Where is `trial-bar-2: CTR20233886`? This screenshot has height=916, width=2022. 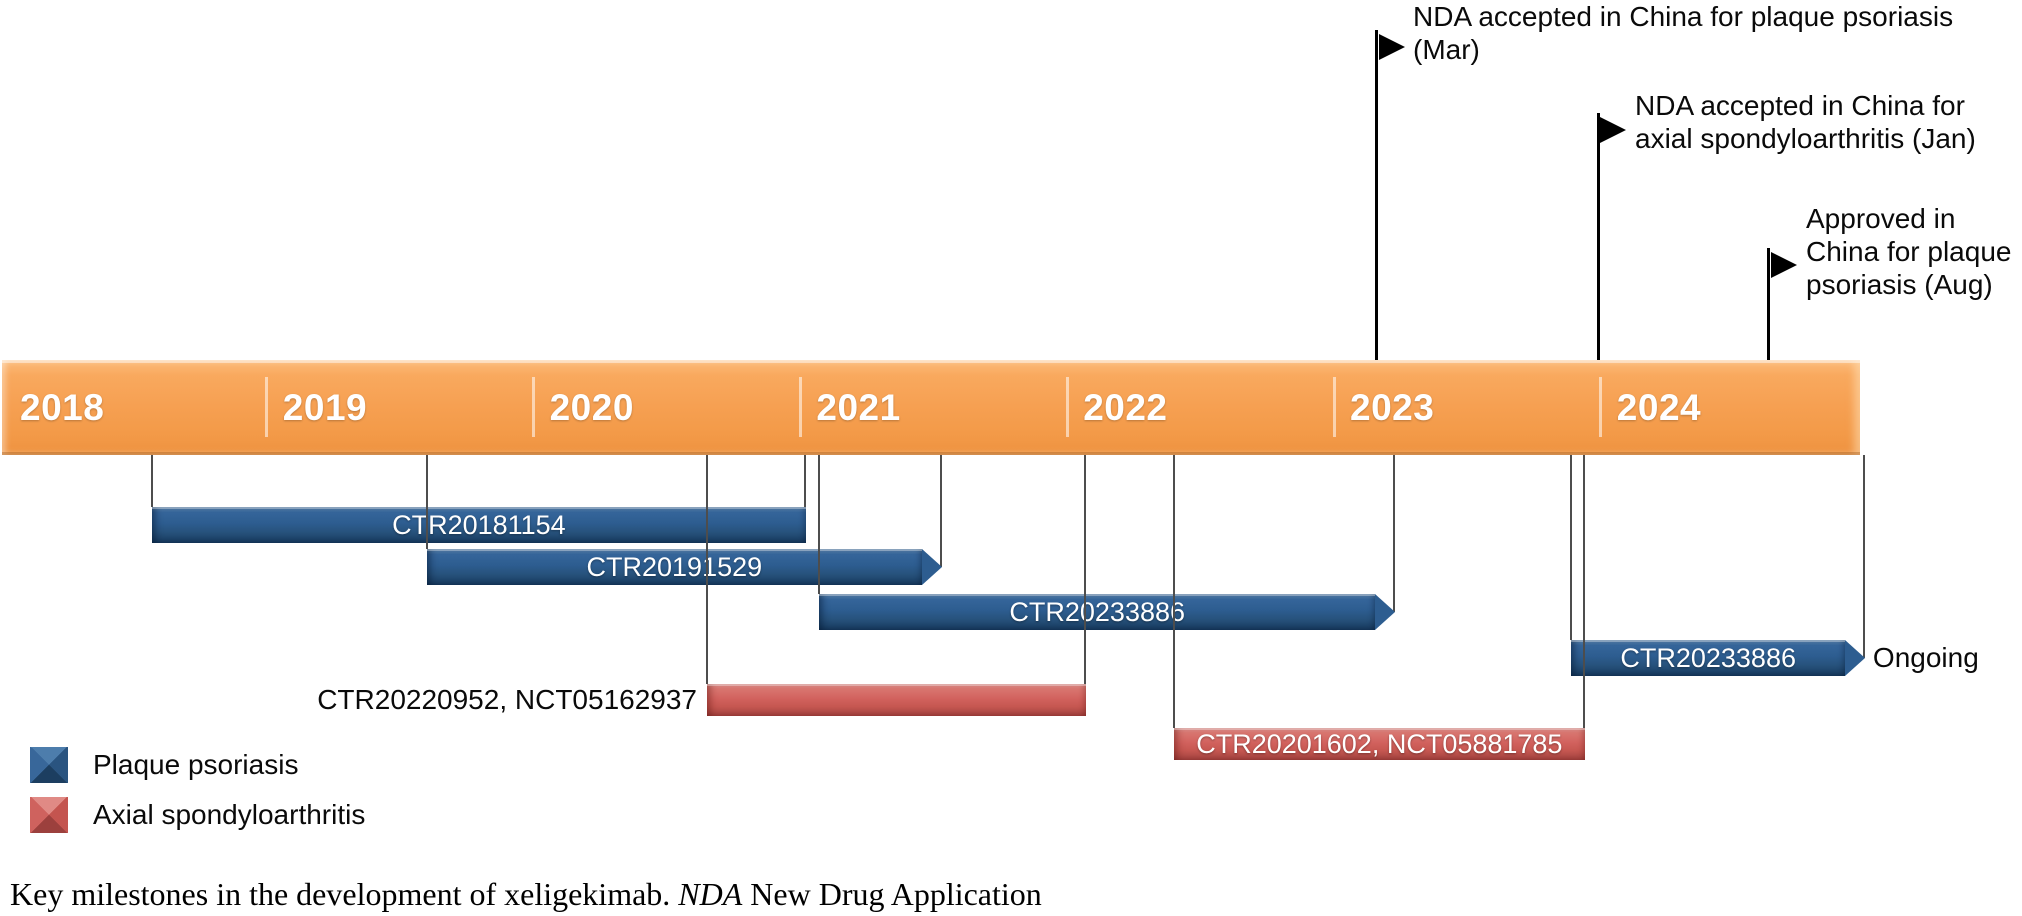
trial-bar-2: CTR20233886 is located at coordinates (1097, 612).